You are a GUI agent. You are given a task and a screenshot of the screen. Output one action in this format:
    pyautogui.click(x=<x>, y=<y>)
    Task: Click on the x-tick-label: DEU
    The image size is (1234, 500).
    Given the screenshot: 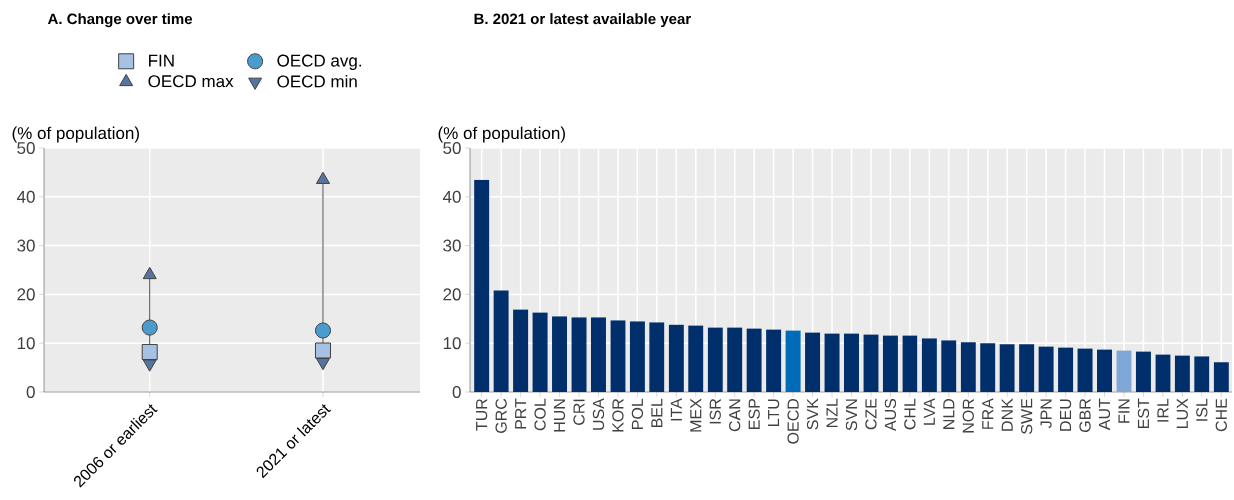 What is the action you would take?
    pyautogui.click(x=1066, y=415)
    